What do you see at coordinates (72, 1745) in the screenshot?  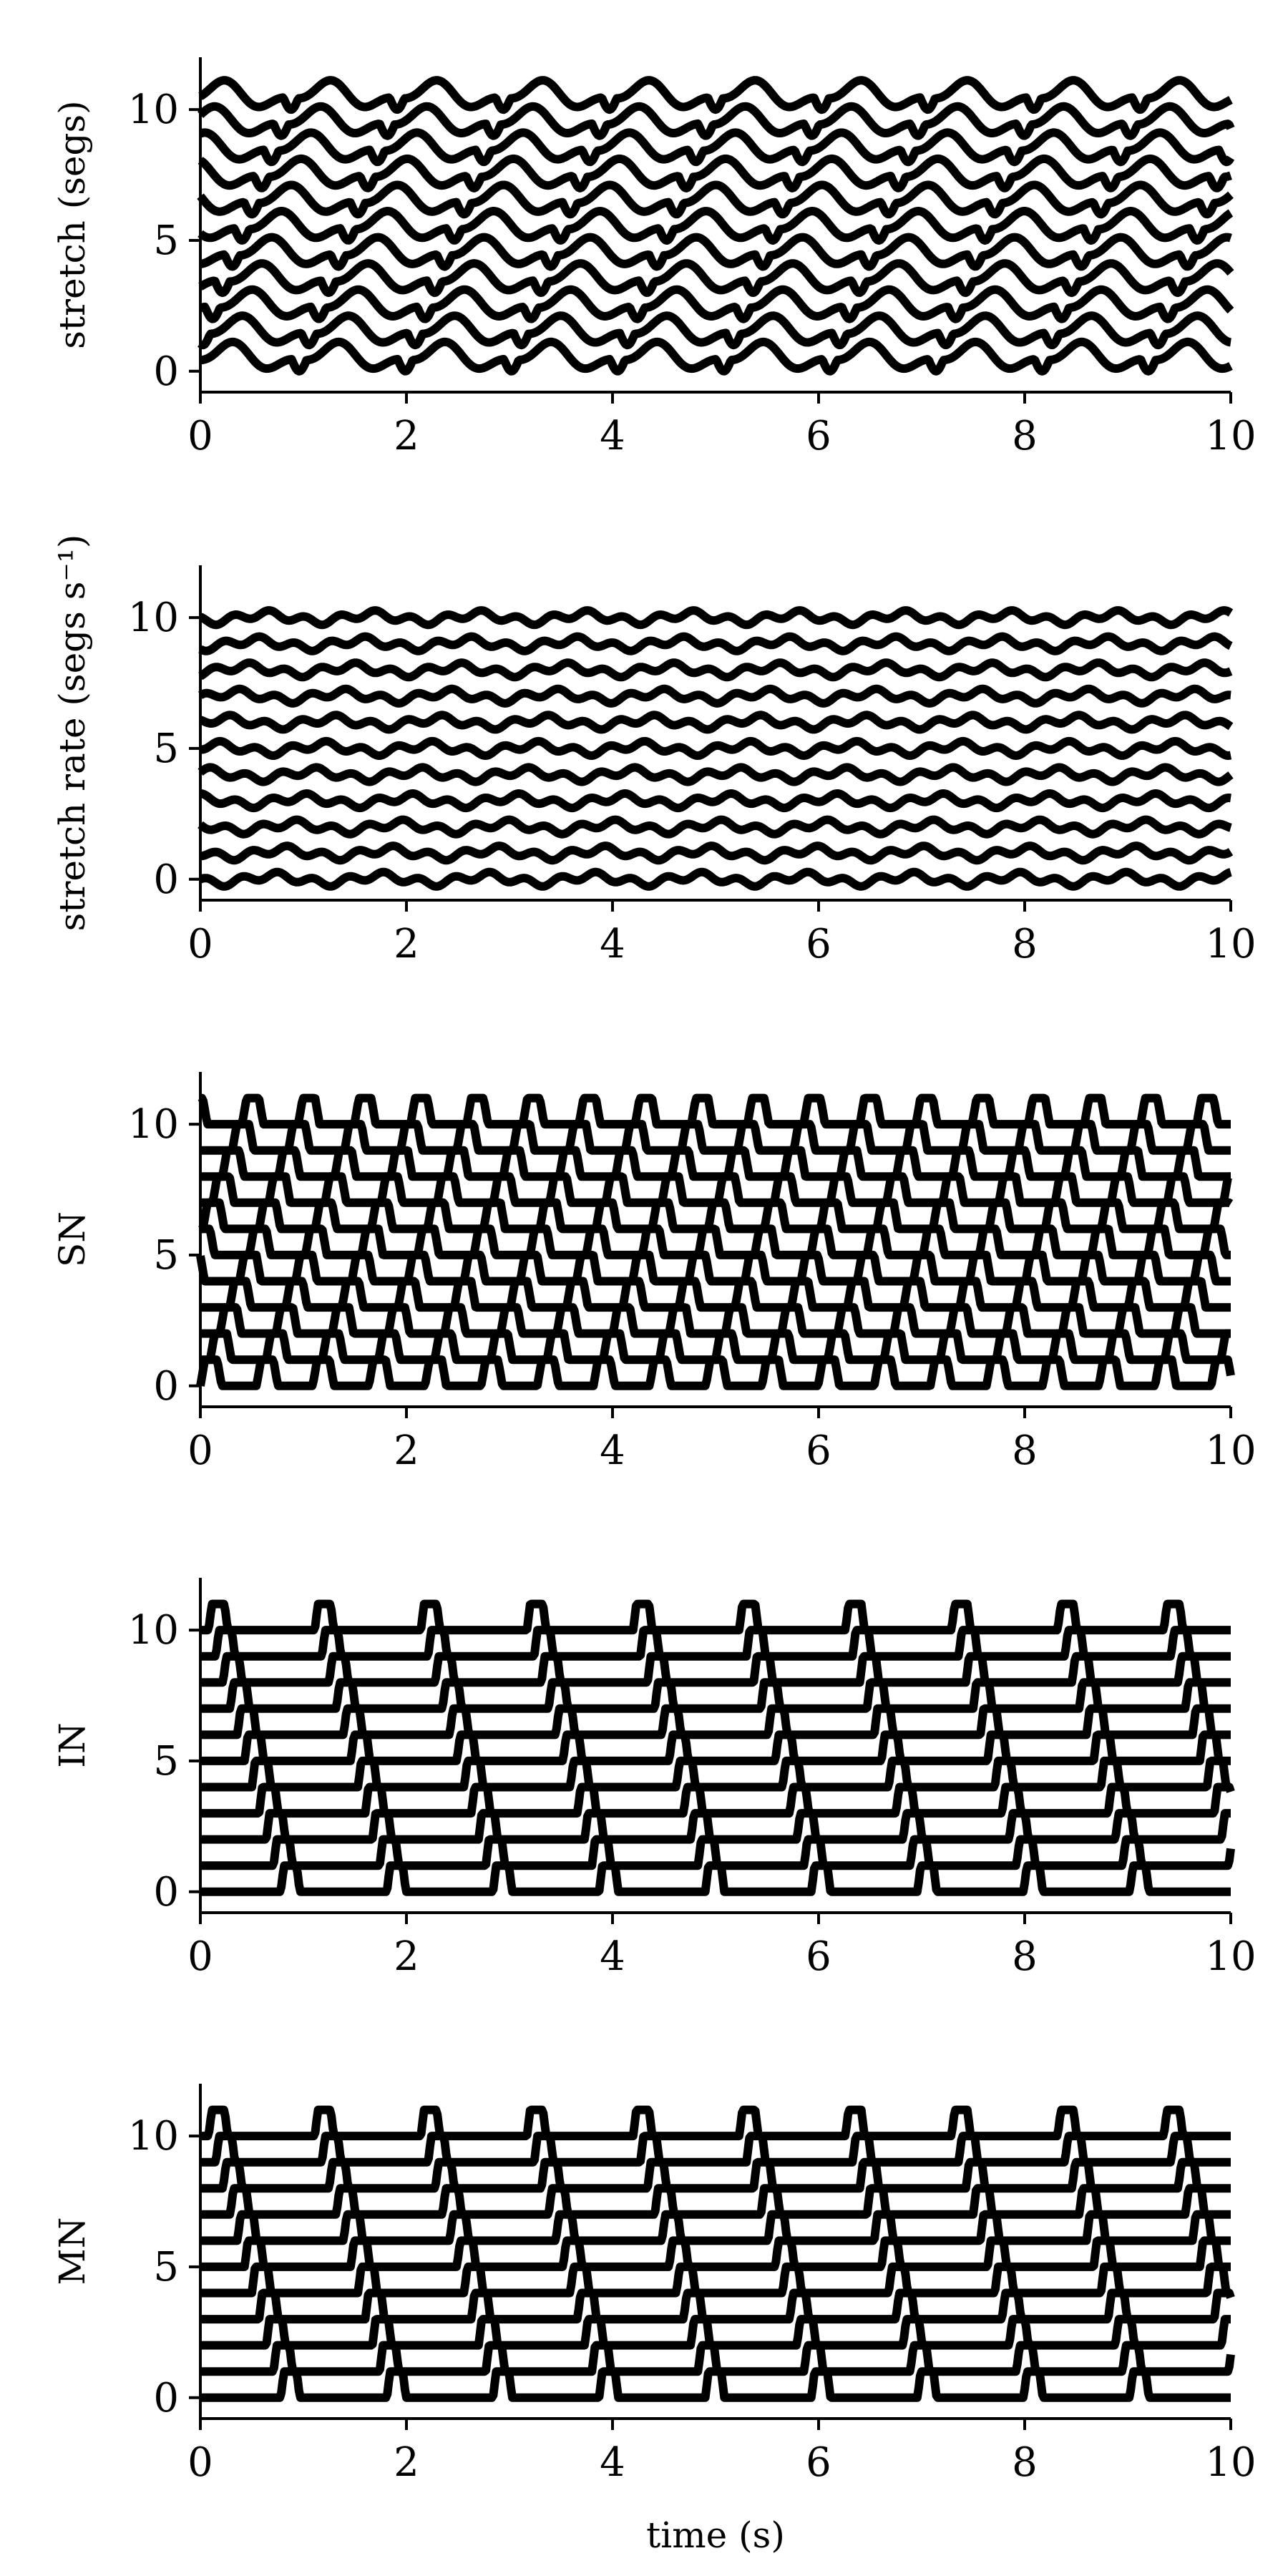 I see `y-axis-label: IN` at bounding box center [72, 1745].